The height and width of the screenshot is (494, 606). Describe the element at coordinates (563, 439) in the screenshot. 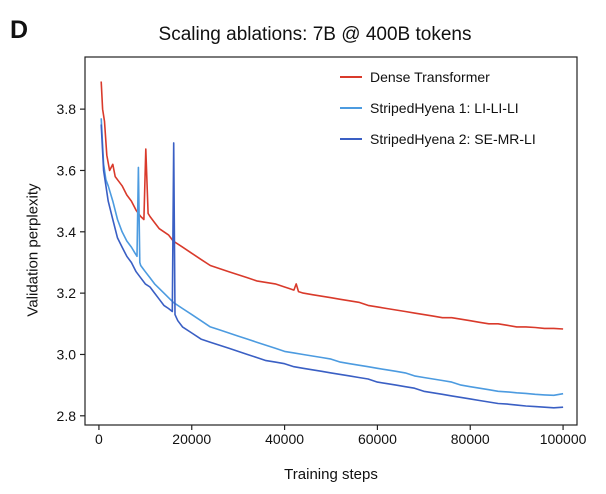

I see `x-tick-label: 100000` at that location.